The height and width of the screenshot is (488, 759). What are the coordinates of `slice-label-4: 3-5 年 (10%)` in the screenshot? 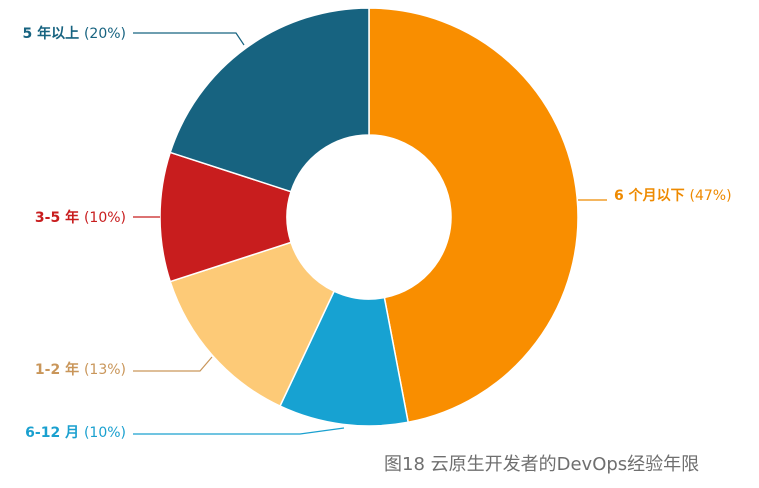 It's located at (80, 217).